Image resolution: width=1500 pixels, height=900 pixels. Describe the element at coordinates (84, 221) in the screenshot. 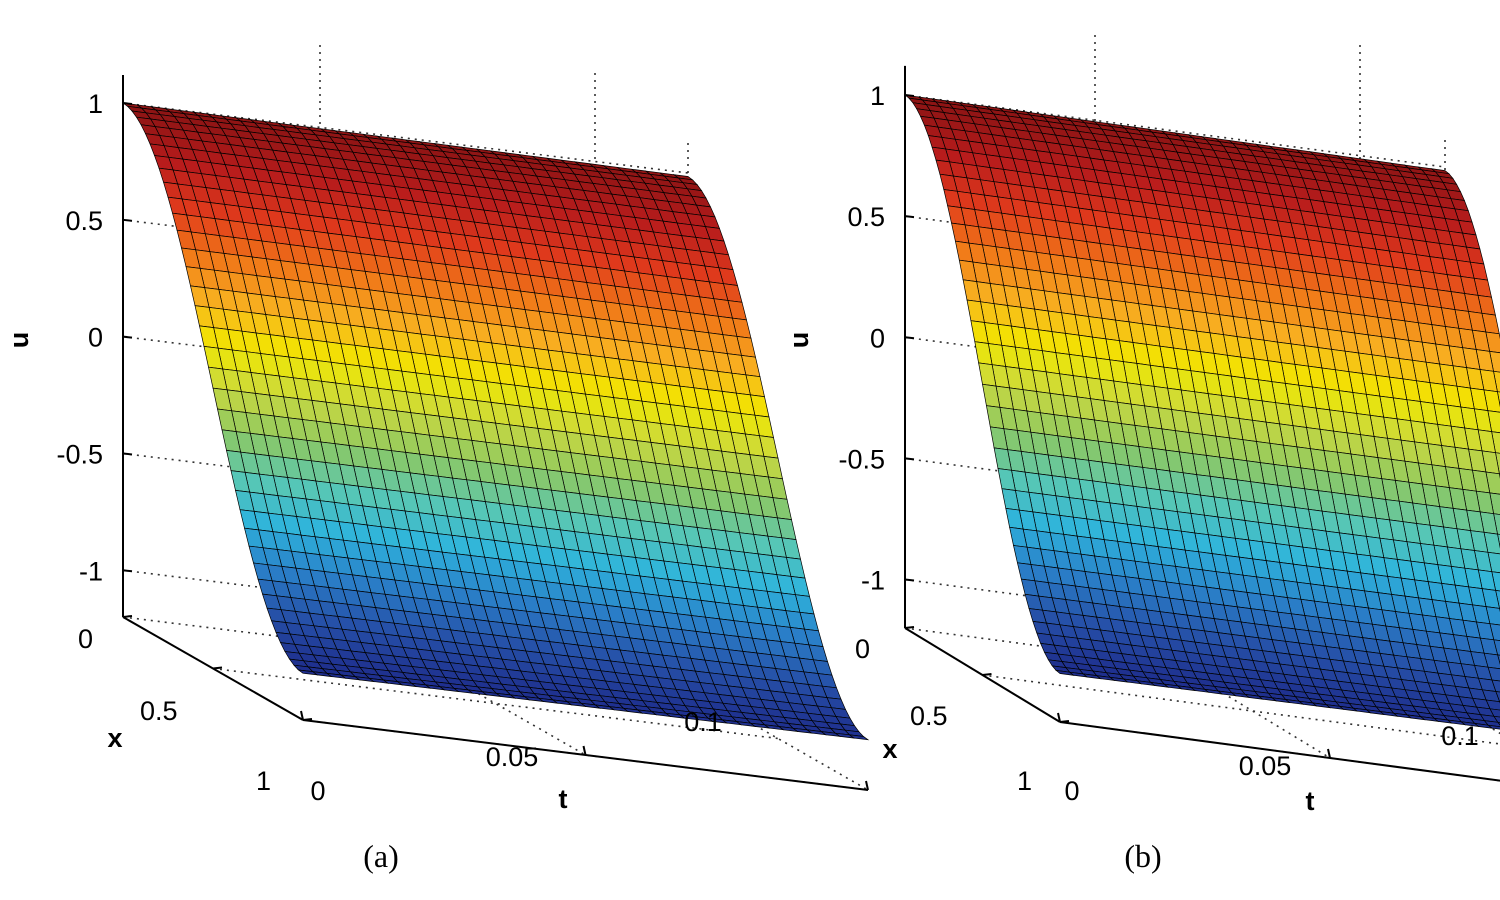

I see `panel-a-z-tick-0.5: 0.5` at that location.